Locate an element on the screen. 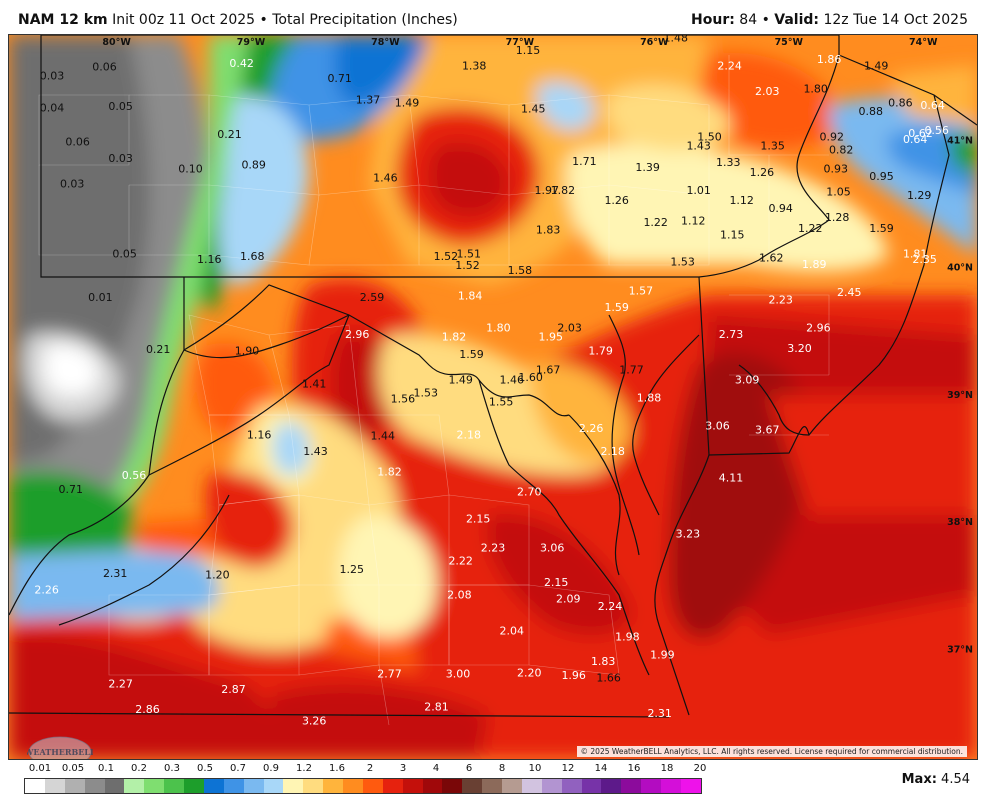  precip-value-label: 2.18 is located at coordinates (612, 451).